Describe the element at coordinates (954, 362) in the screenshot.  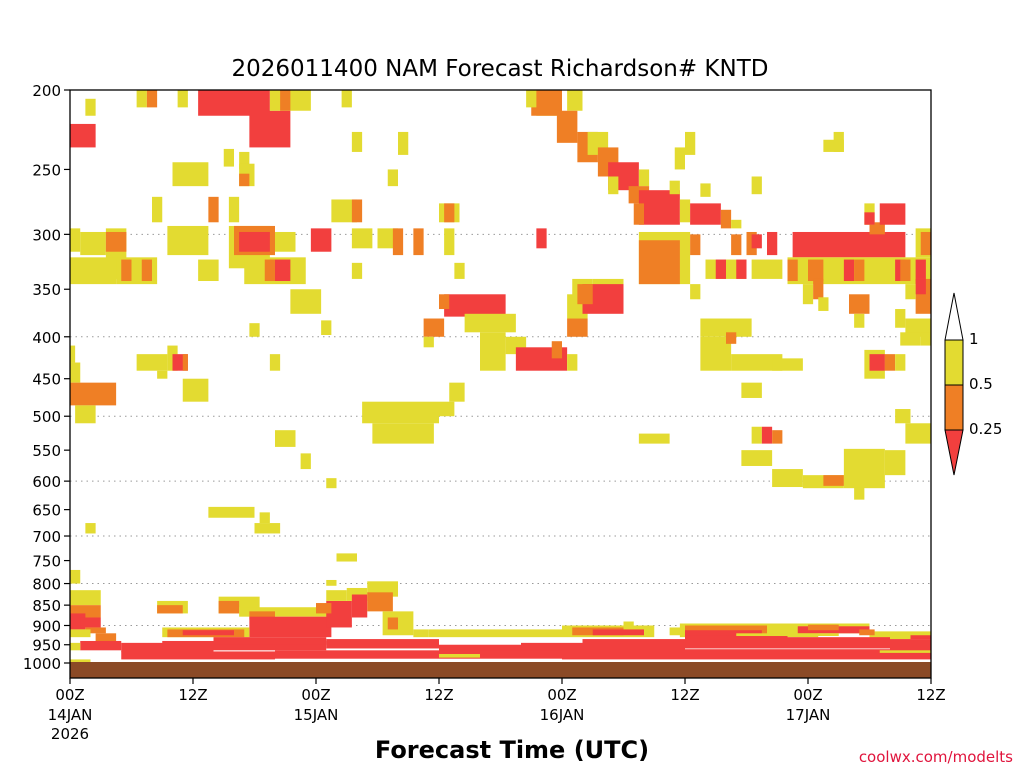
I see `colorbar-bin-yellow` at that location.